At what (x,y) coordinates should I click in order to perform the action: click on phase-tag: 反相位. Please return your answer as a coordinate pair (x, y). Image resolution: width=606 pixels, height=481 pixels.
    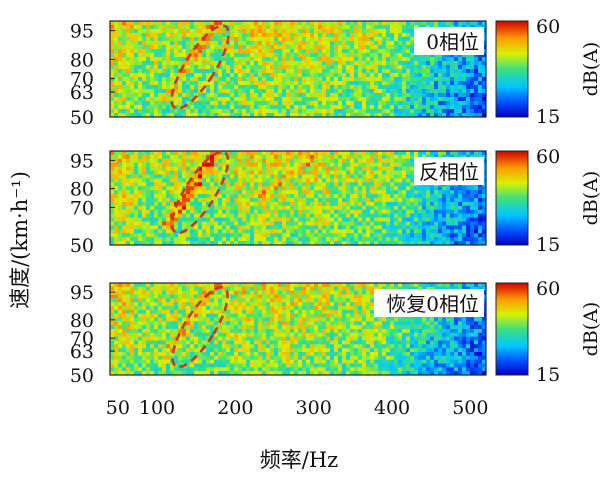
    Looking at the image, I should click on (449, 172).